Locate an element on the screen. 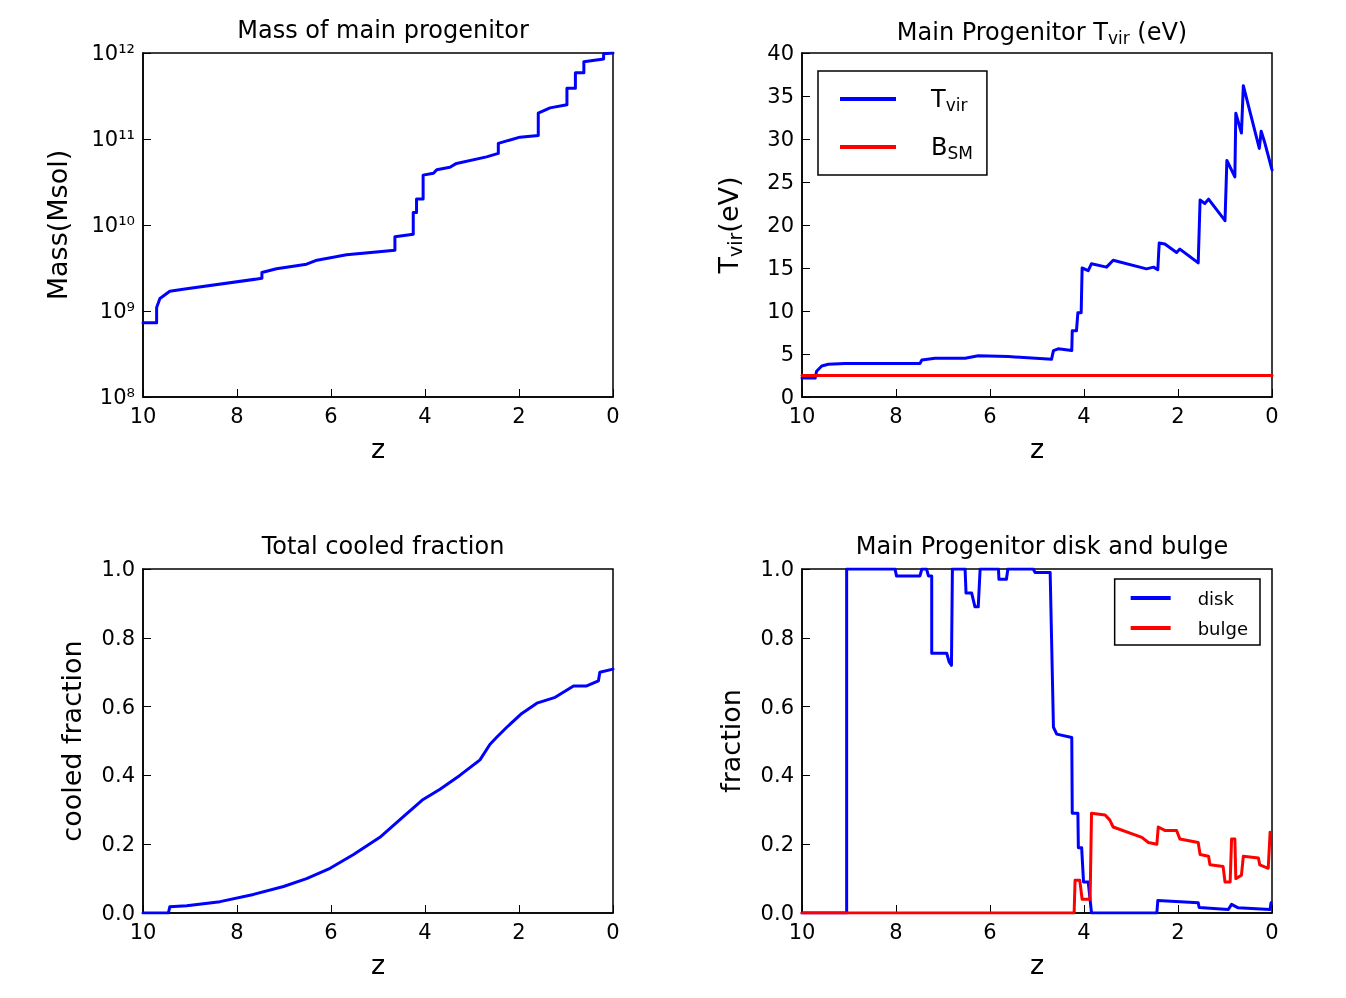  y-axis-title: Tvir(eV) is located at coordinates (729, 225).